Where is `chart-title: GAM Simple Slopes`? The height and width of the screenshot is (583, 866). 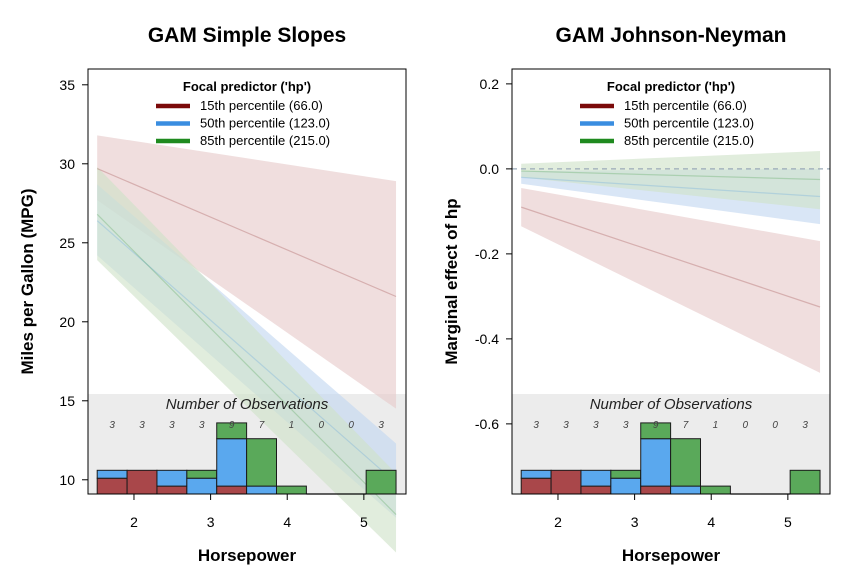 chart-title: GAM Simple Slopes is located at coordinates (247, 35).